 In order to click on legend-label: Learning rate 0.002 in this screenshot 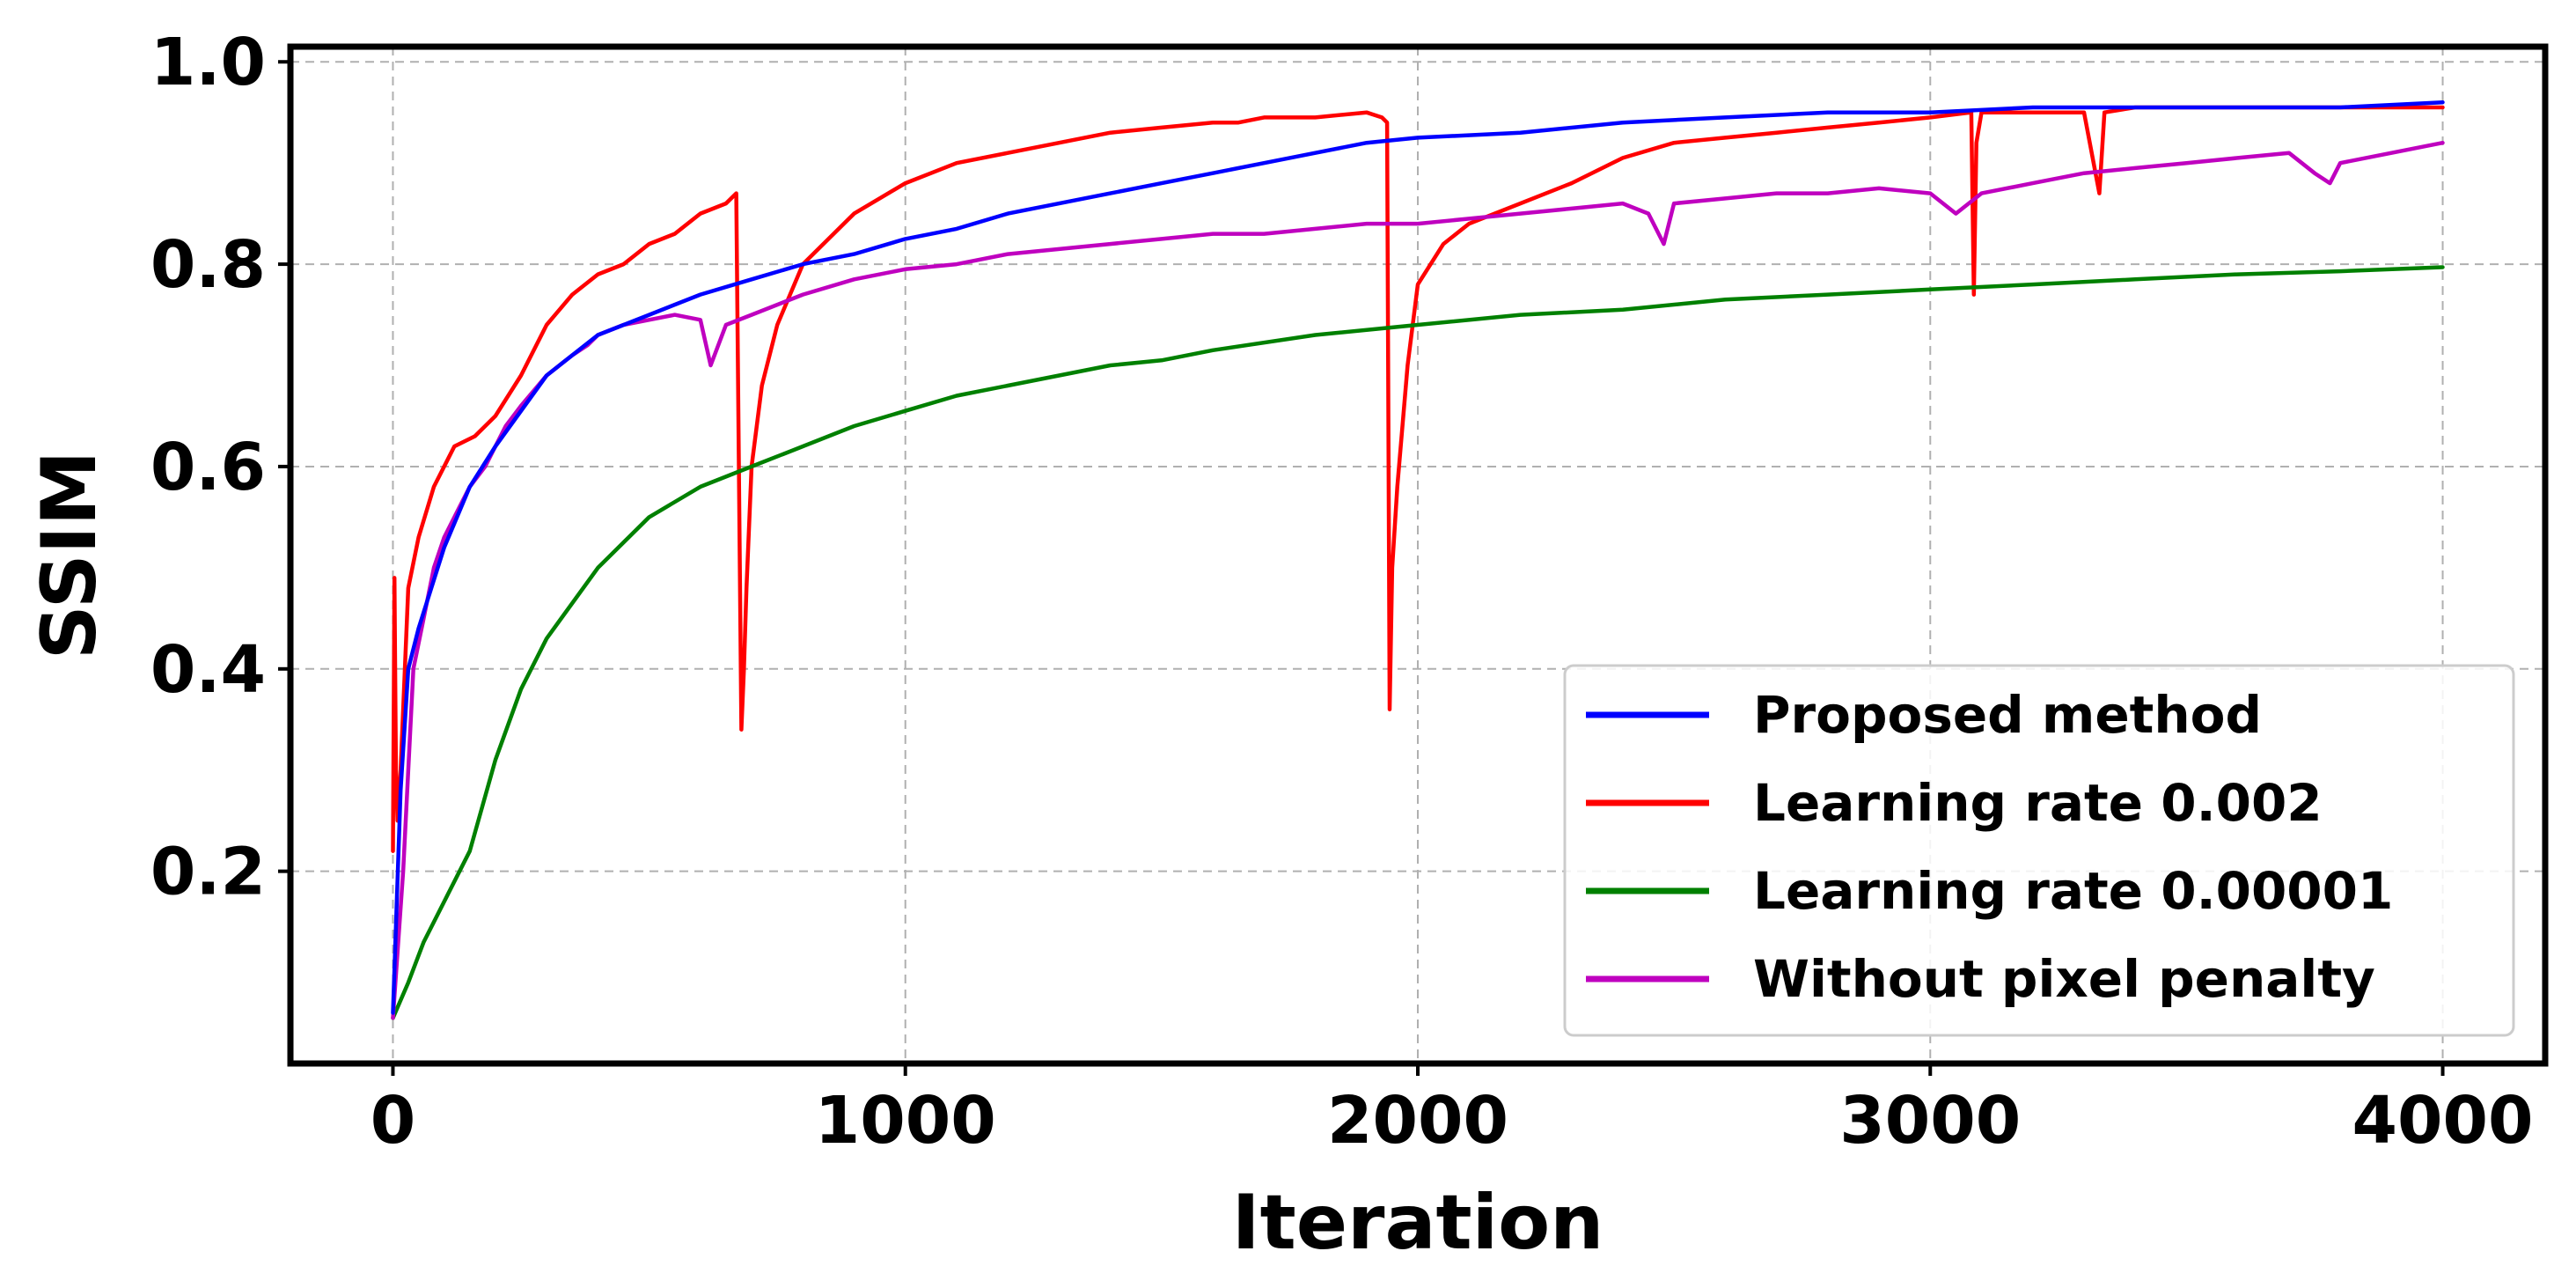, I will do `click(2038, 803)`.